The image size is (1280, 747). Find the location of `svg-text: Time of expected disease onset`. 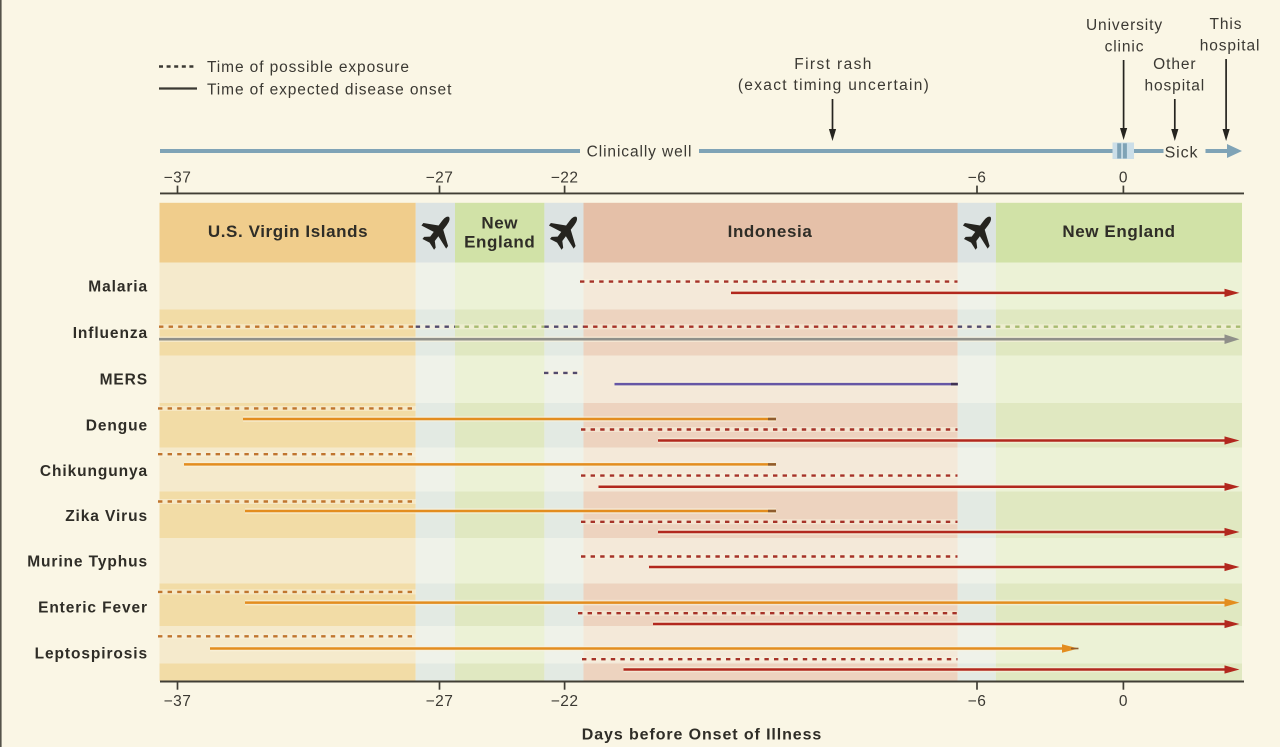

svg-text: Time of expected disease onset is located at coordinates (329, 90).